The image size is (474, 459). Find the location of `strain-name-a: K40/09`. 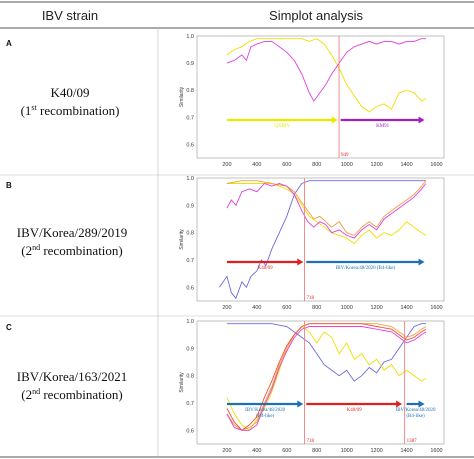

strain-name-a: K40/09 is located at coordinates (70, 92).